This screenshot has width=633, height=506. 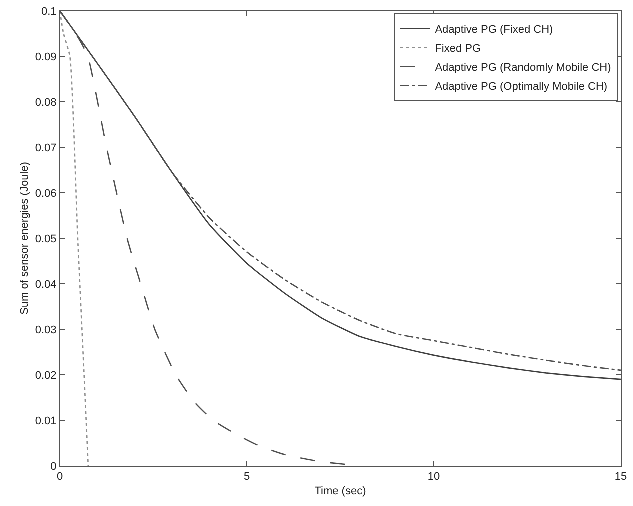 I want to click on x-axis-title: Time (sec), so click(x=340, y=491).